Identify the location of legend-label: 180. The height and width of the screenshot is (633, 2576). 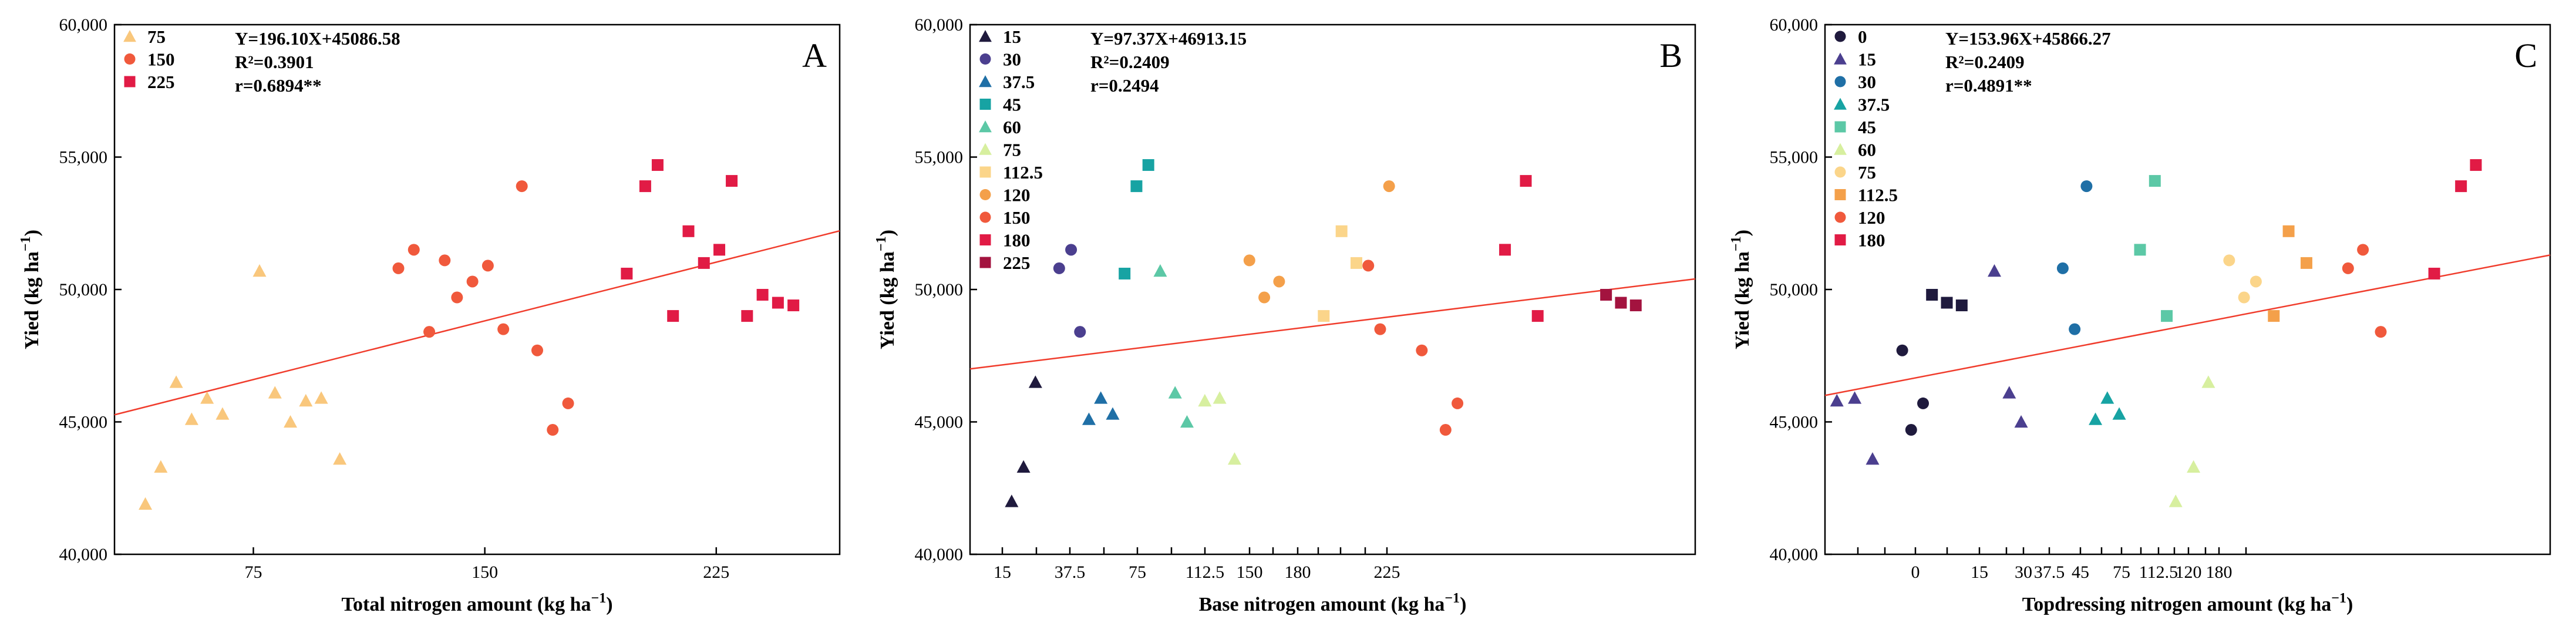
(1871, 240).